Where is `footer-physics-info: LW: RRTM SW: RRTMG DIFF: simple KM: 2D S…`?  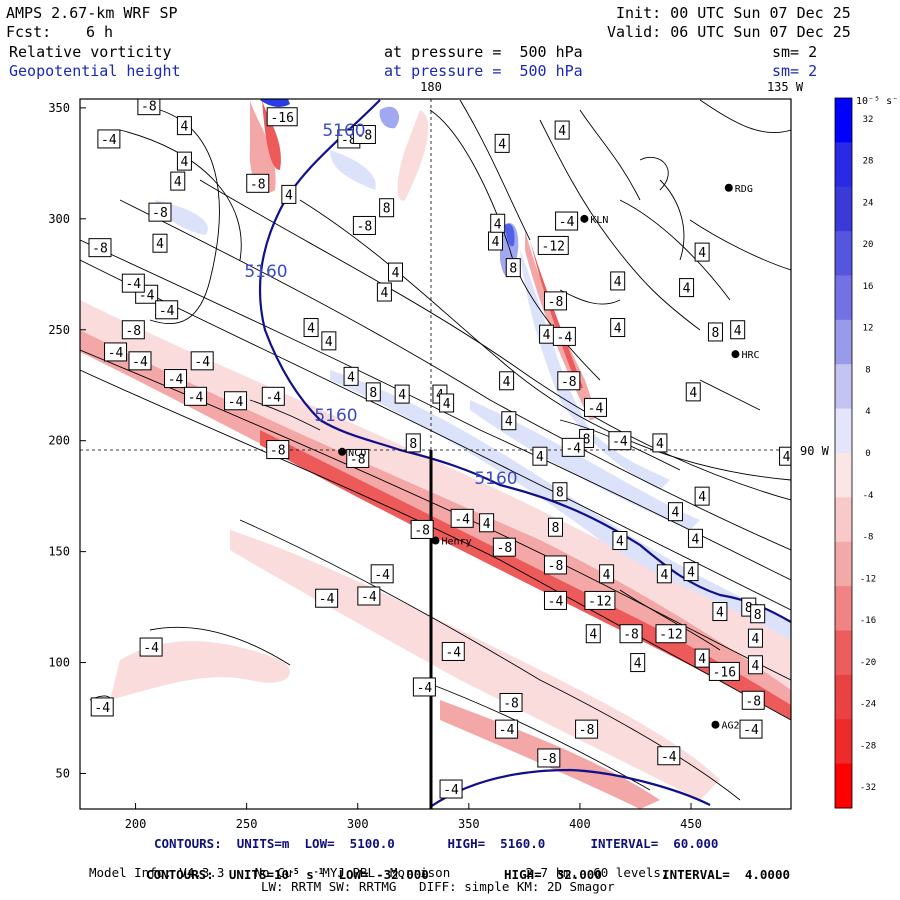 footer-physics-info: LW: RRTM SW: RRTMG DIFF: simple KM: 2D S… is located at coordinates (438, 886).